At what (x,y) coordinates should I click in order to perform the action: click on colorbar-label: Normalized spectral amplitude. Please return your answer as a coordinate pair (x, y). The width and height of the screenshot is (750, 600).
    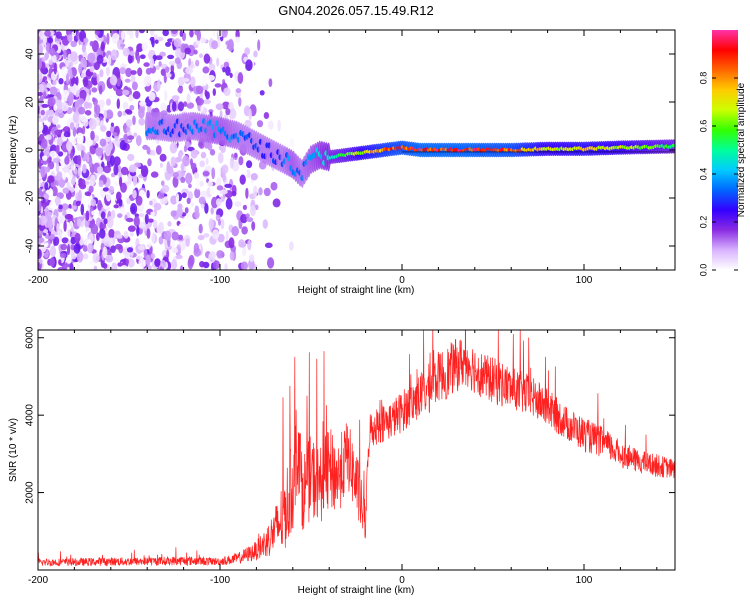
    Looking at the image, I should click on (741, 149).